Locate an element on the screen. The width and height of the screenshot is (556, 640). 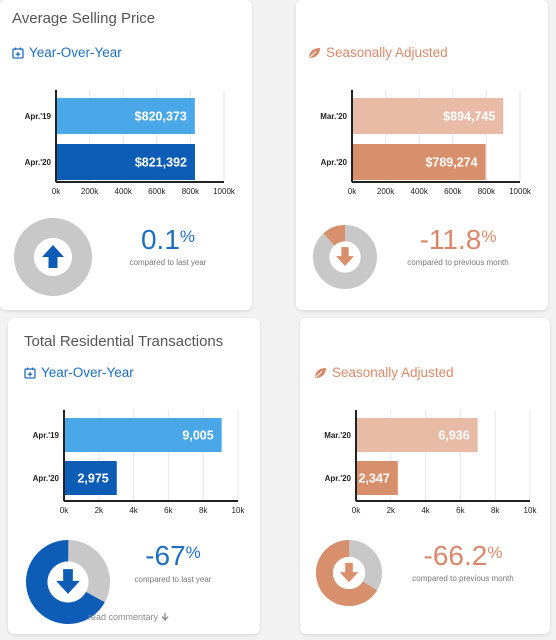
change-number: 0.1 is located at coordinates (160, 239).